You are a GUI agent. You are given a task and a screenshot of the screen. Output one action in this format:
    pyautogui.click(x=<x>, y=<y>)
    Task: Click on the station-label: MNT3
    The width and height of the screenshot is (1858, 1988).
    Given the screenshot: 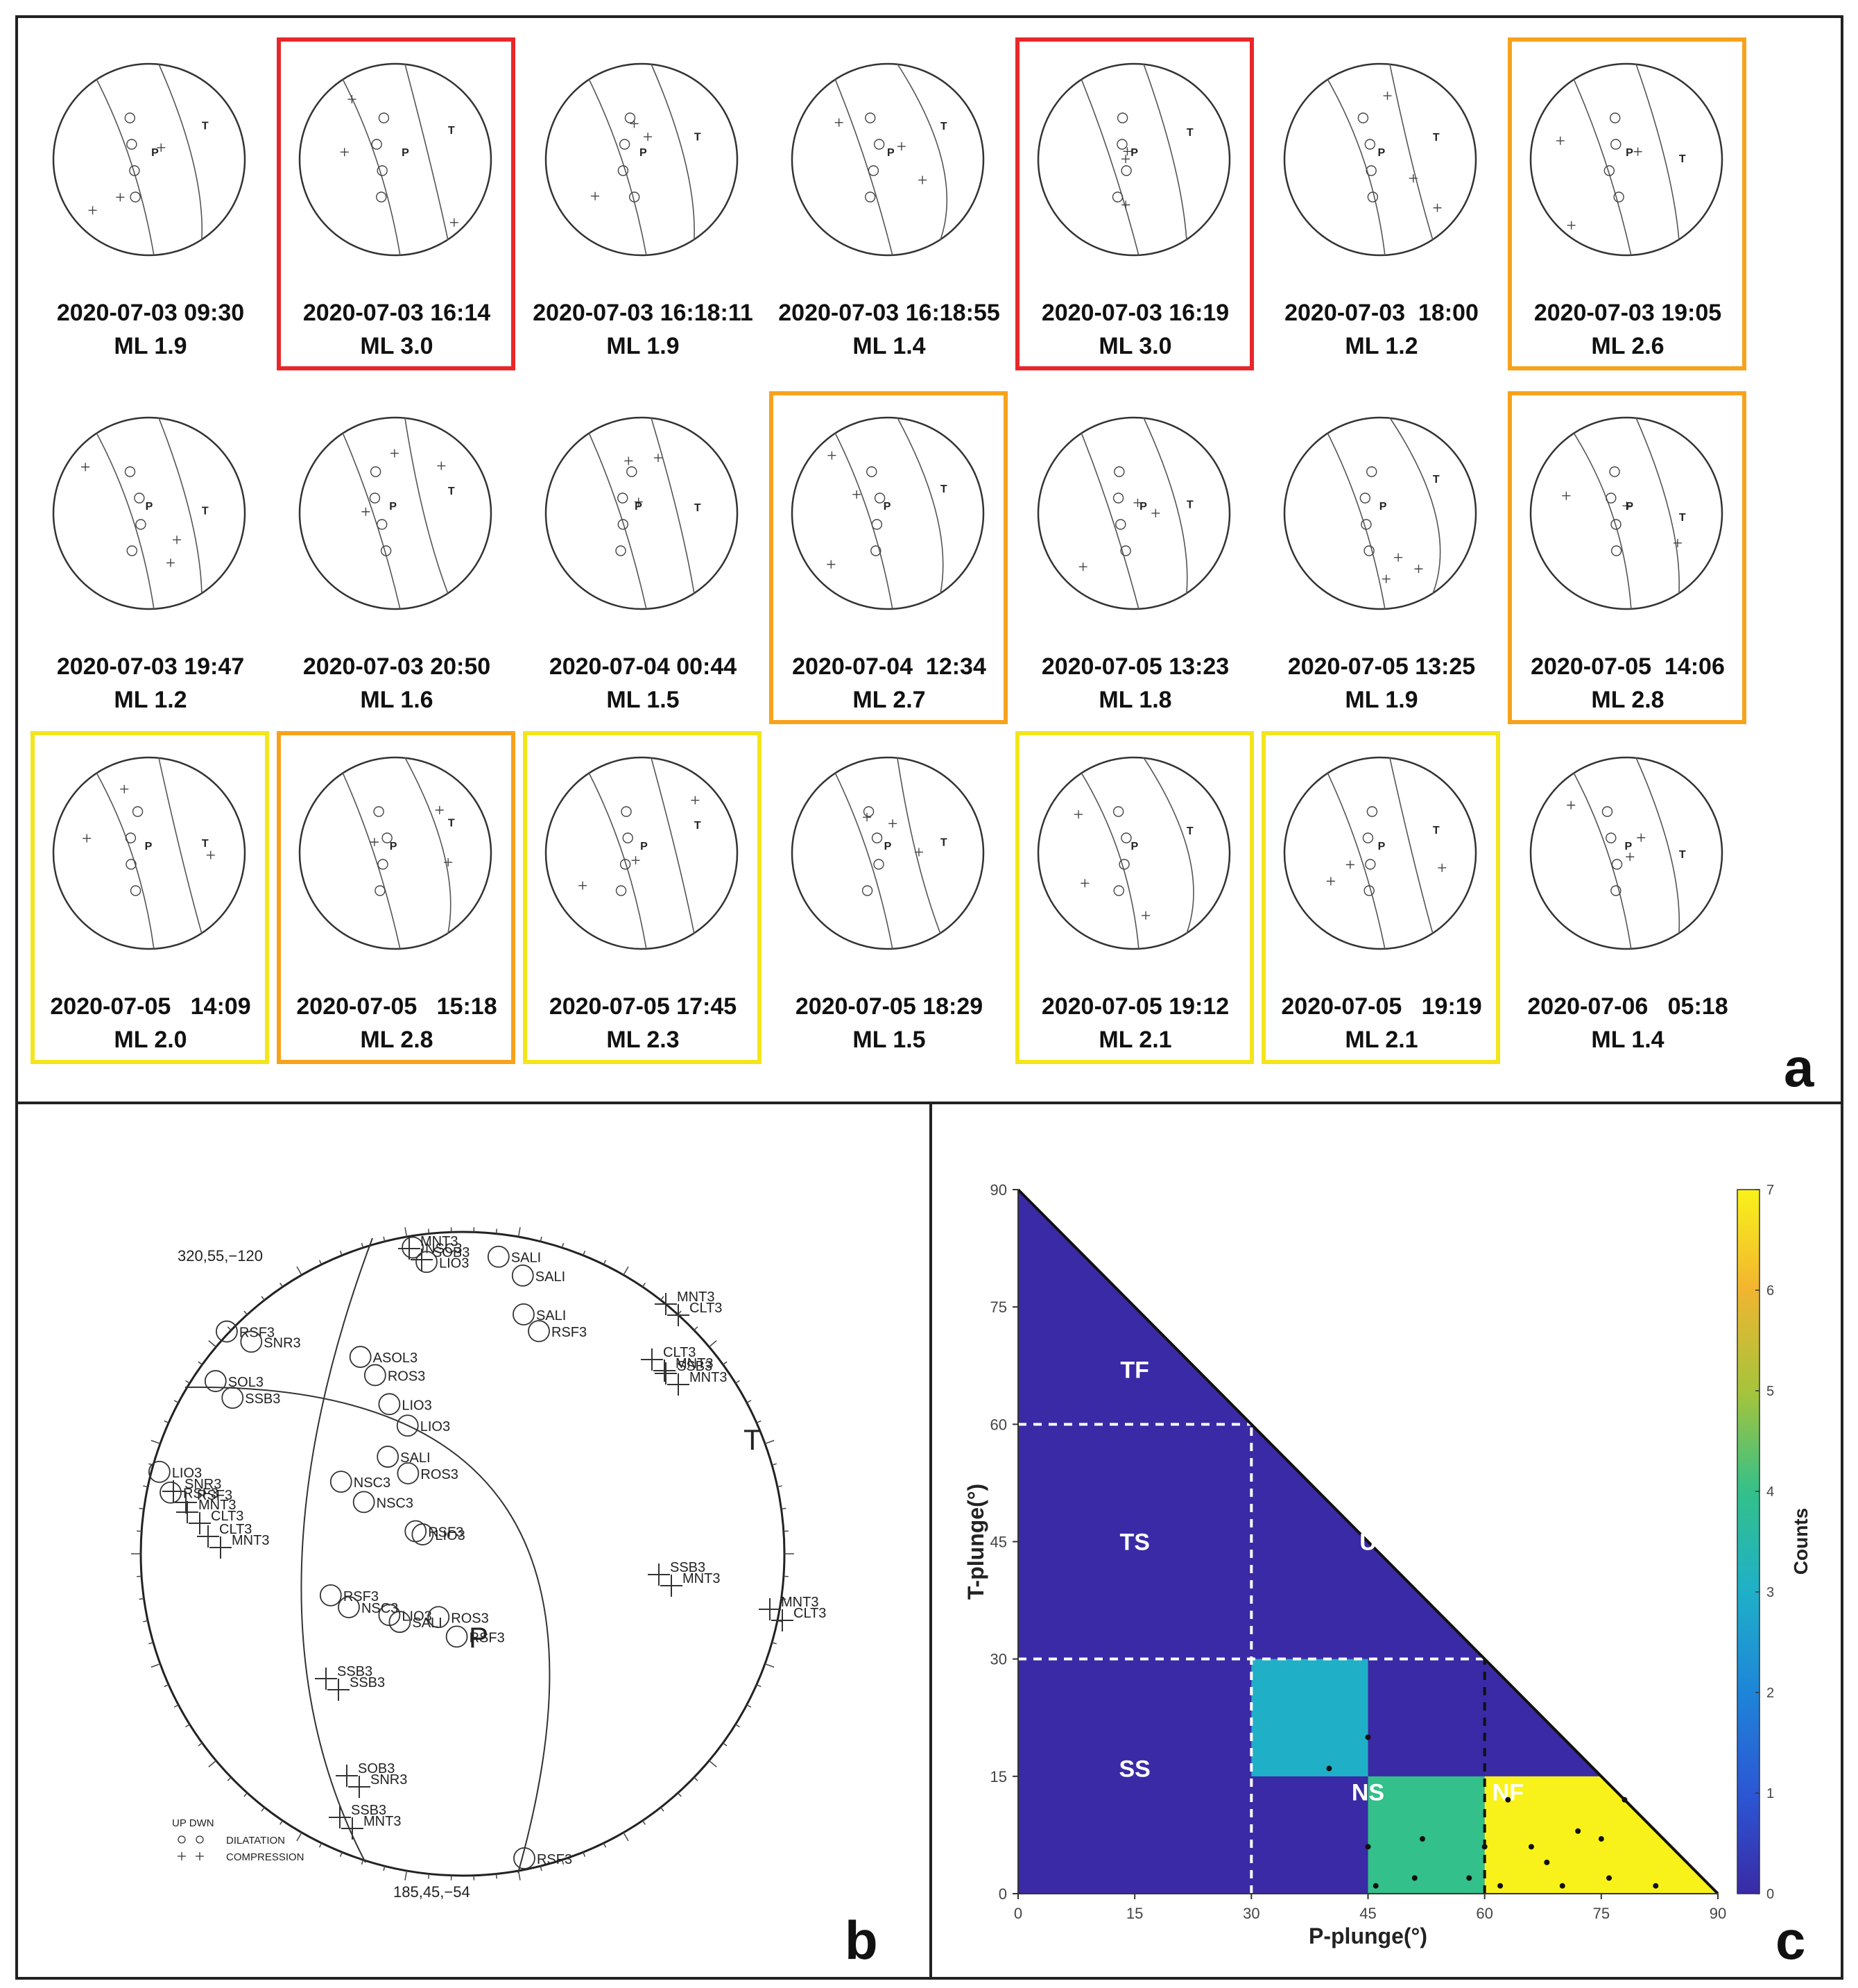 What is the action you would take?
    pyautogui.click(x=439, y=1241)
    